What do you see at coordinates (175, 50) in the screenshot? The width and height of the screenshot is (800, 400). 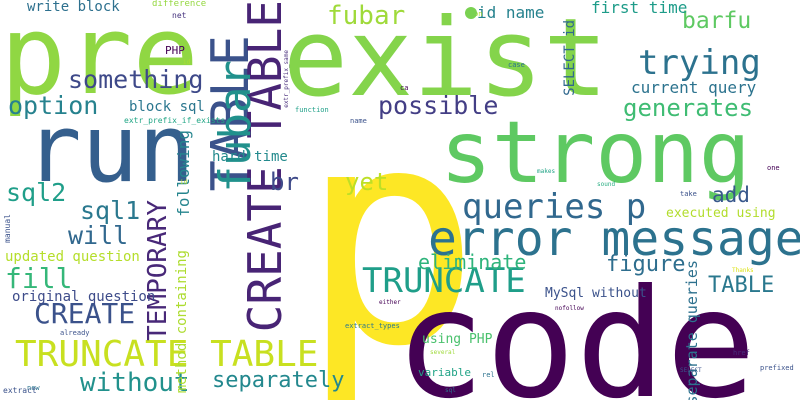 I see `cloud-word: PHP` at bounding box center [175, 50].